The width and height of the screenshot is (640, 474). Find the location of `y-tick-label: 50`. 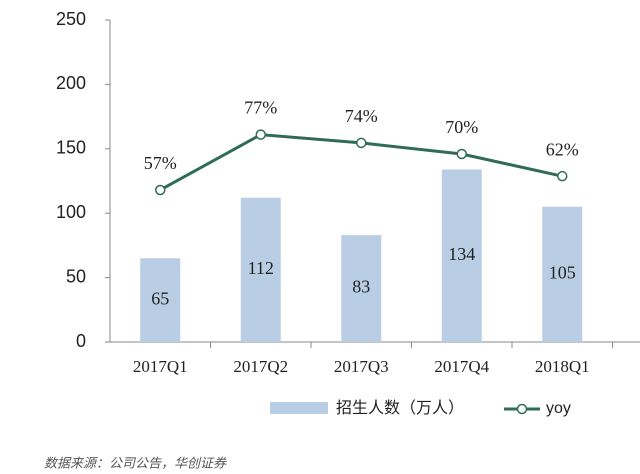

y-tick-label: 50 is located at coordinates (76, 276).